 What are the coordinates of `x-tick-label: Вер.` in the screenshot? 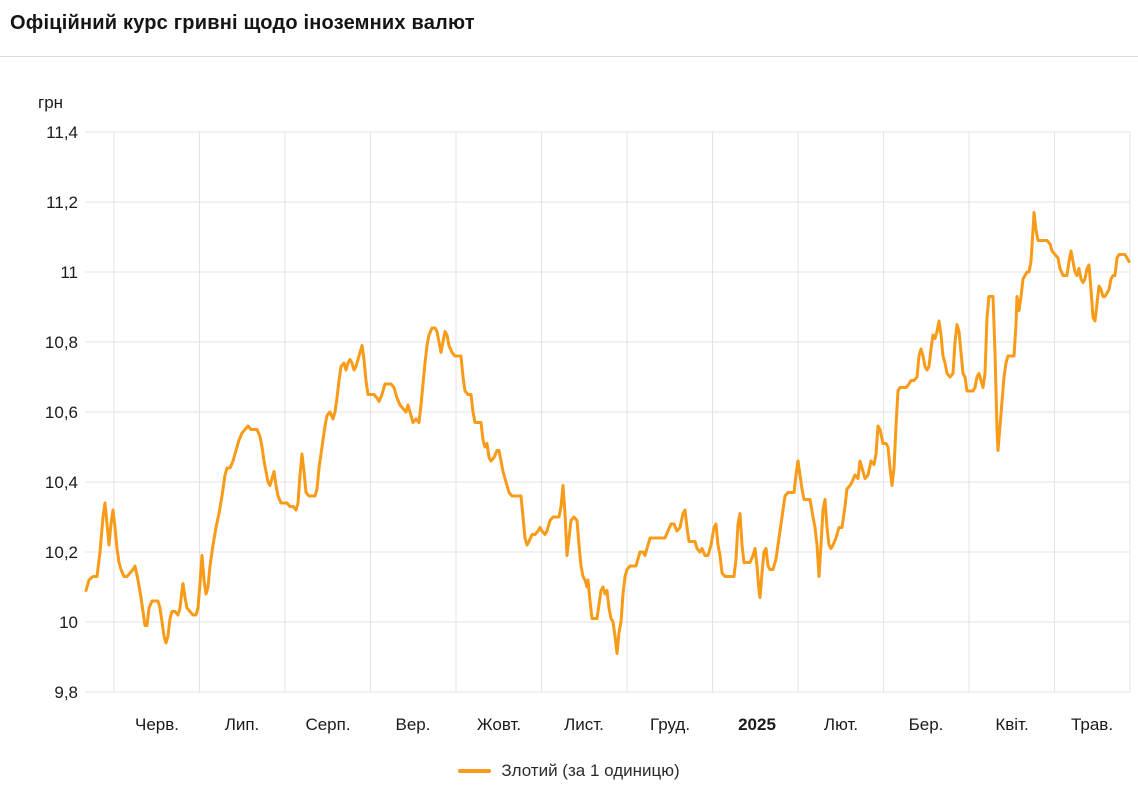 It's located at (413, 724).